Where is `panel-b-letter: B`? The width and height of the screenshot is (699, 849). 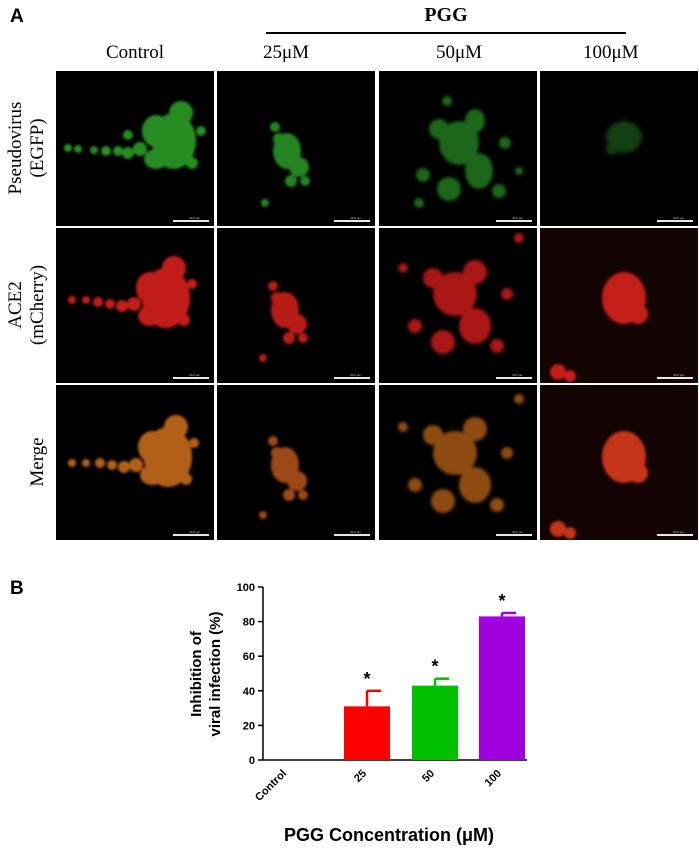 panel-b-letter: B is located at coordinates (17, 588).